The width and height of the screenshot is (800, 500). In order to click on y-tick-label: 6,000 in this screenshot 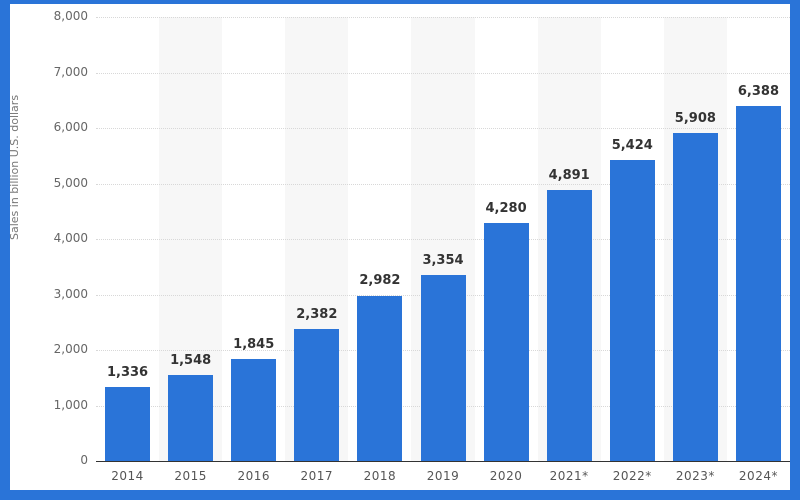, I will do `click(70, 127)`.